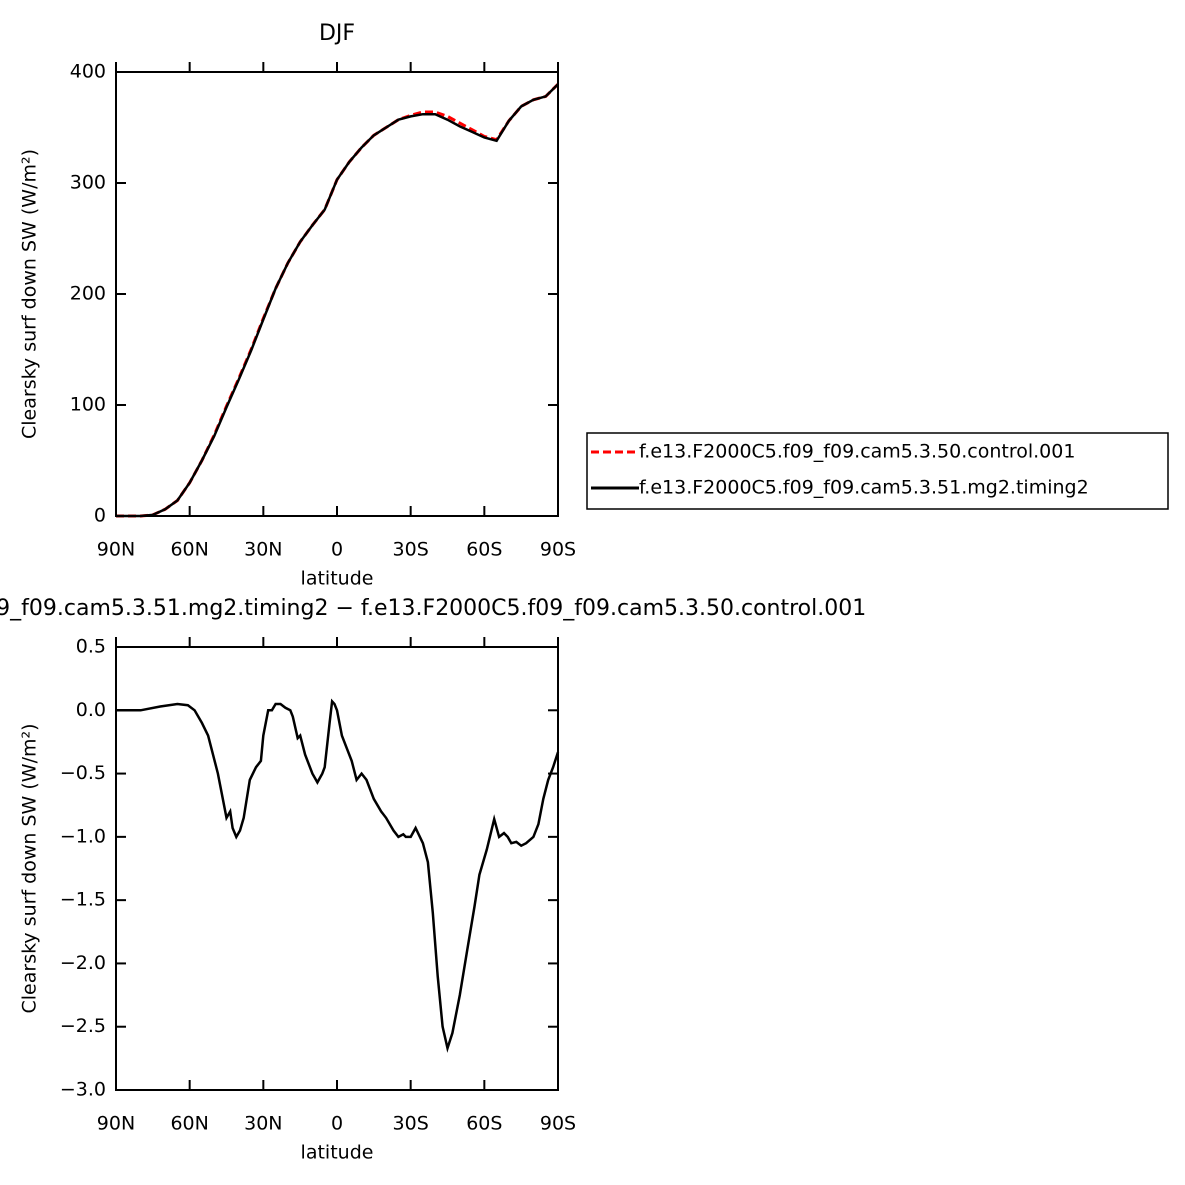  What do you see at coordinates (91, 647) in the screenshot?
I see `y-tick-label: 0.5` at bounding box center [91, 647].